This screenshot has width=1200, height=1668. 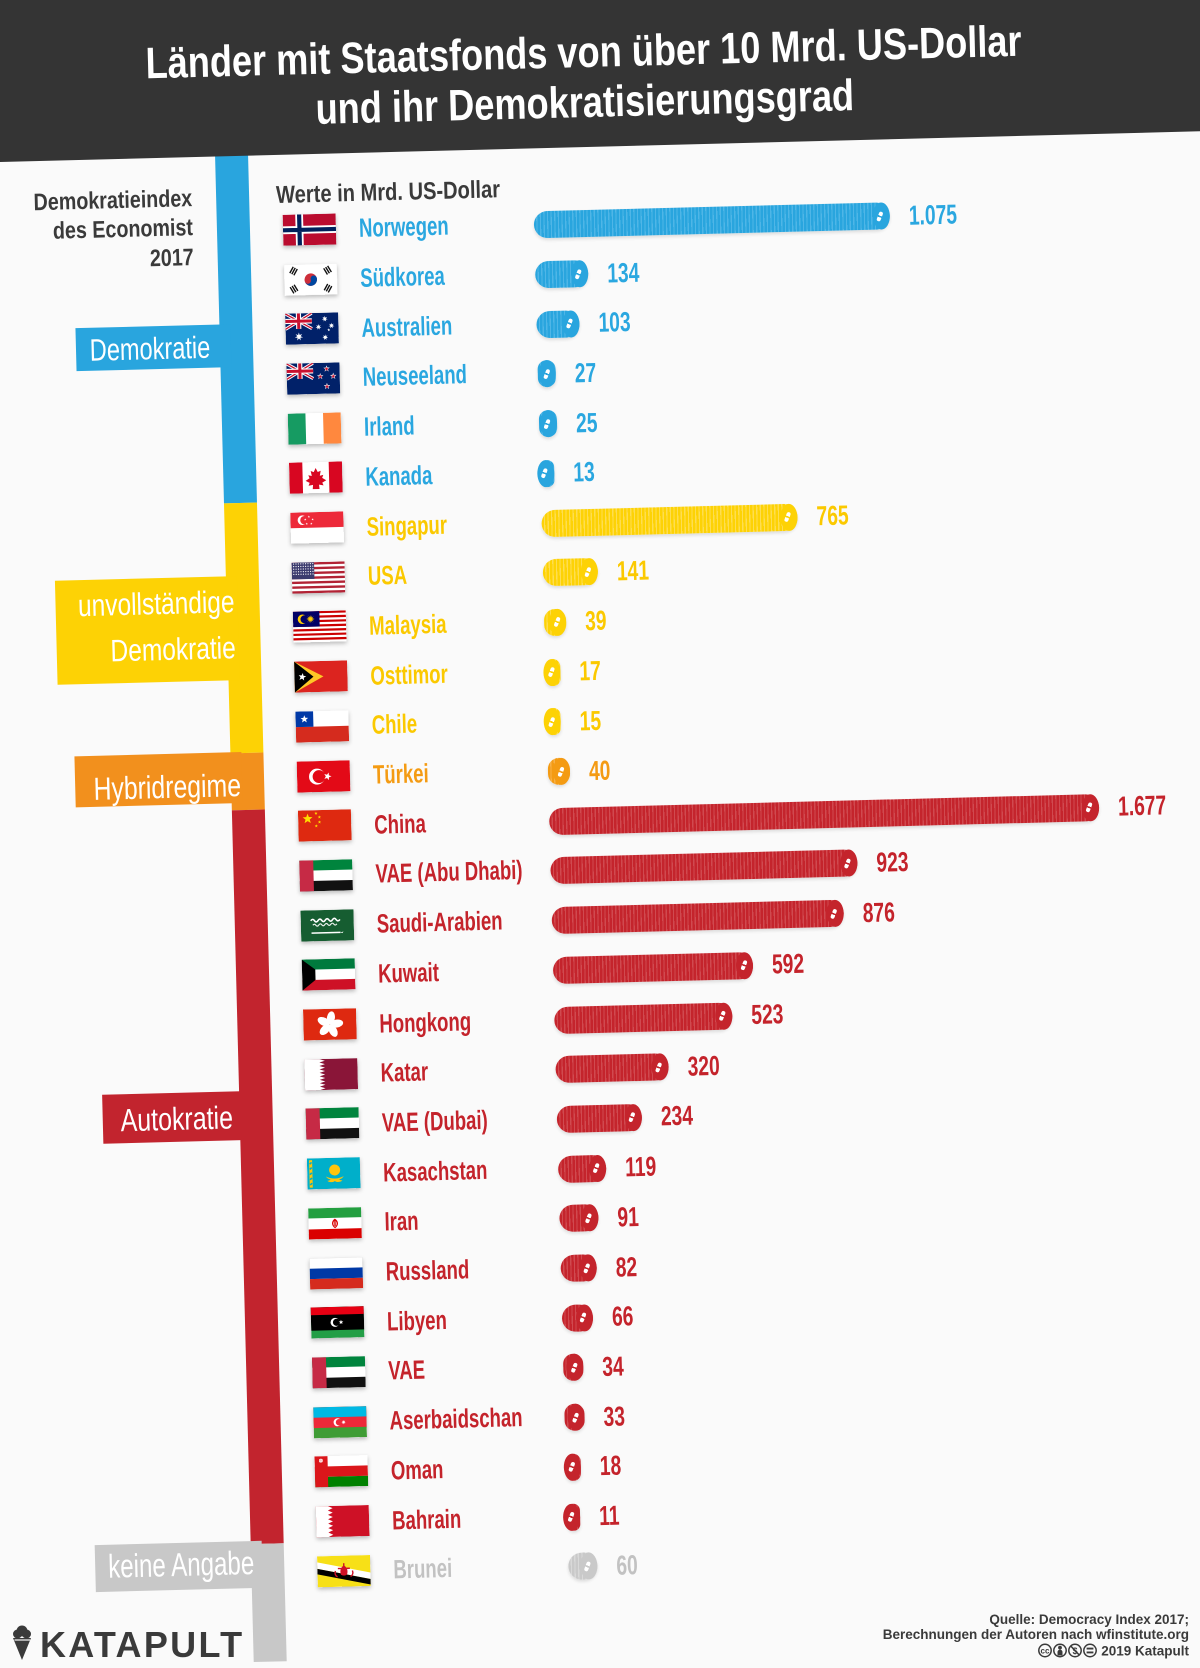 I want to click on svg-text: cc, so click(x=1045, y=1650).